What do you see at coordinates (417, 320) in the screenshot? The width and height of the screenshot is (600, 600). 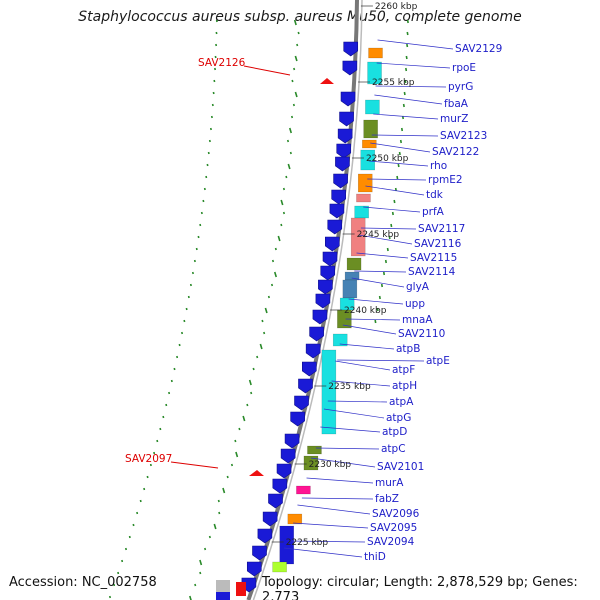 I see `gene-label: mnaA` at bounding box center [417, 320].